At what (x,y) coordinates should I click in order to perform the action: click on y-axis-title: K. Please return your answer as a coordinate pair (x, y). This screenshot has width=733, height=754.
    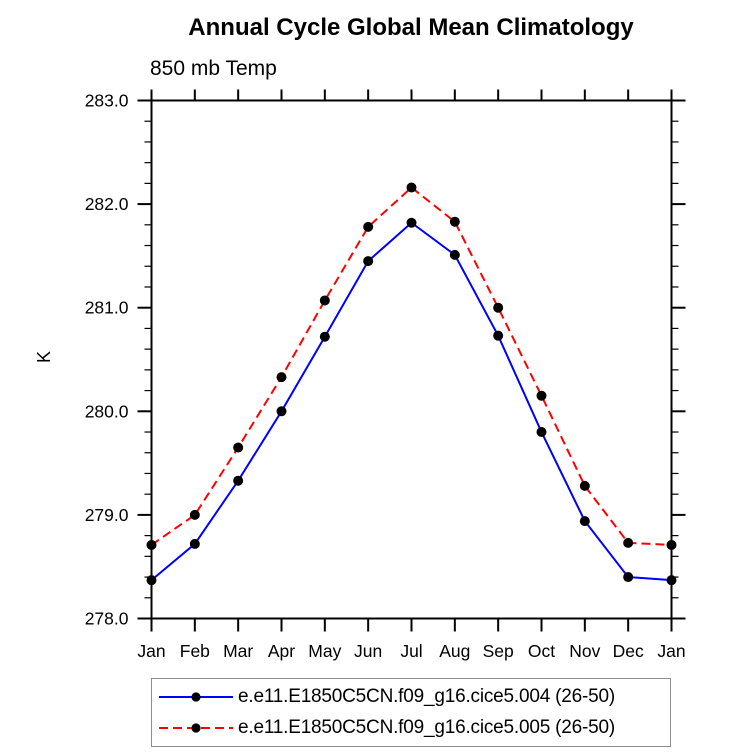
    Looking at the image, I should click on (44, 357).